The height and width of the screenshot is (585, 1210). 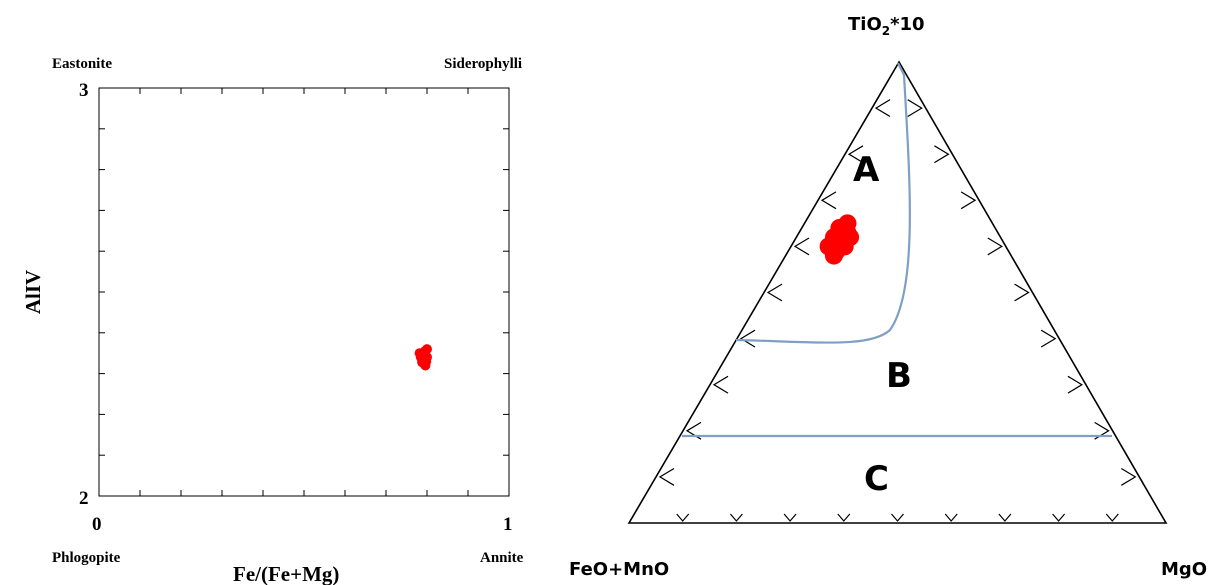 I want to click on y-axis-label: AlIV, so click(x=33, y=292).